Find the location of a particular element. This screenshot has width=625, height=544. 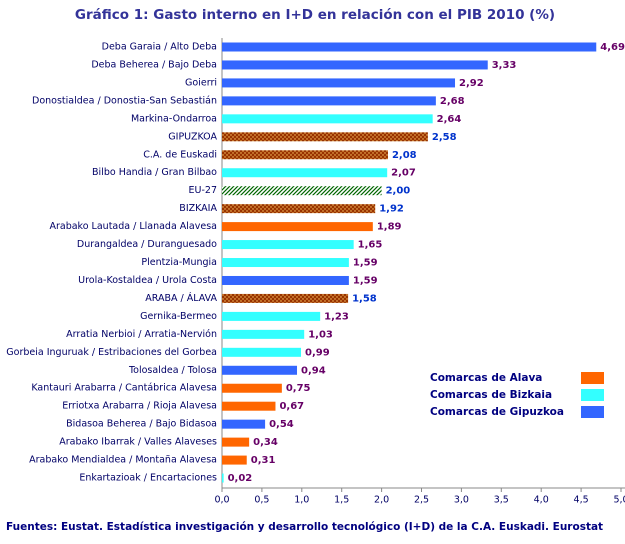

y-tick-label: Arabako Ibarrak / Valles Alaveses is located at coordinates (138, 442).